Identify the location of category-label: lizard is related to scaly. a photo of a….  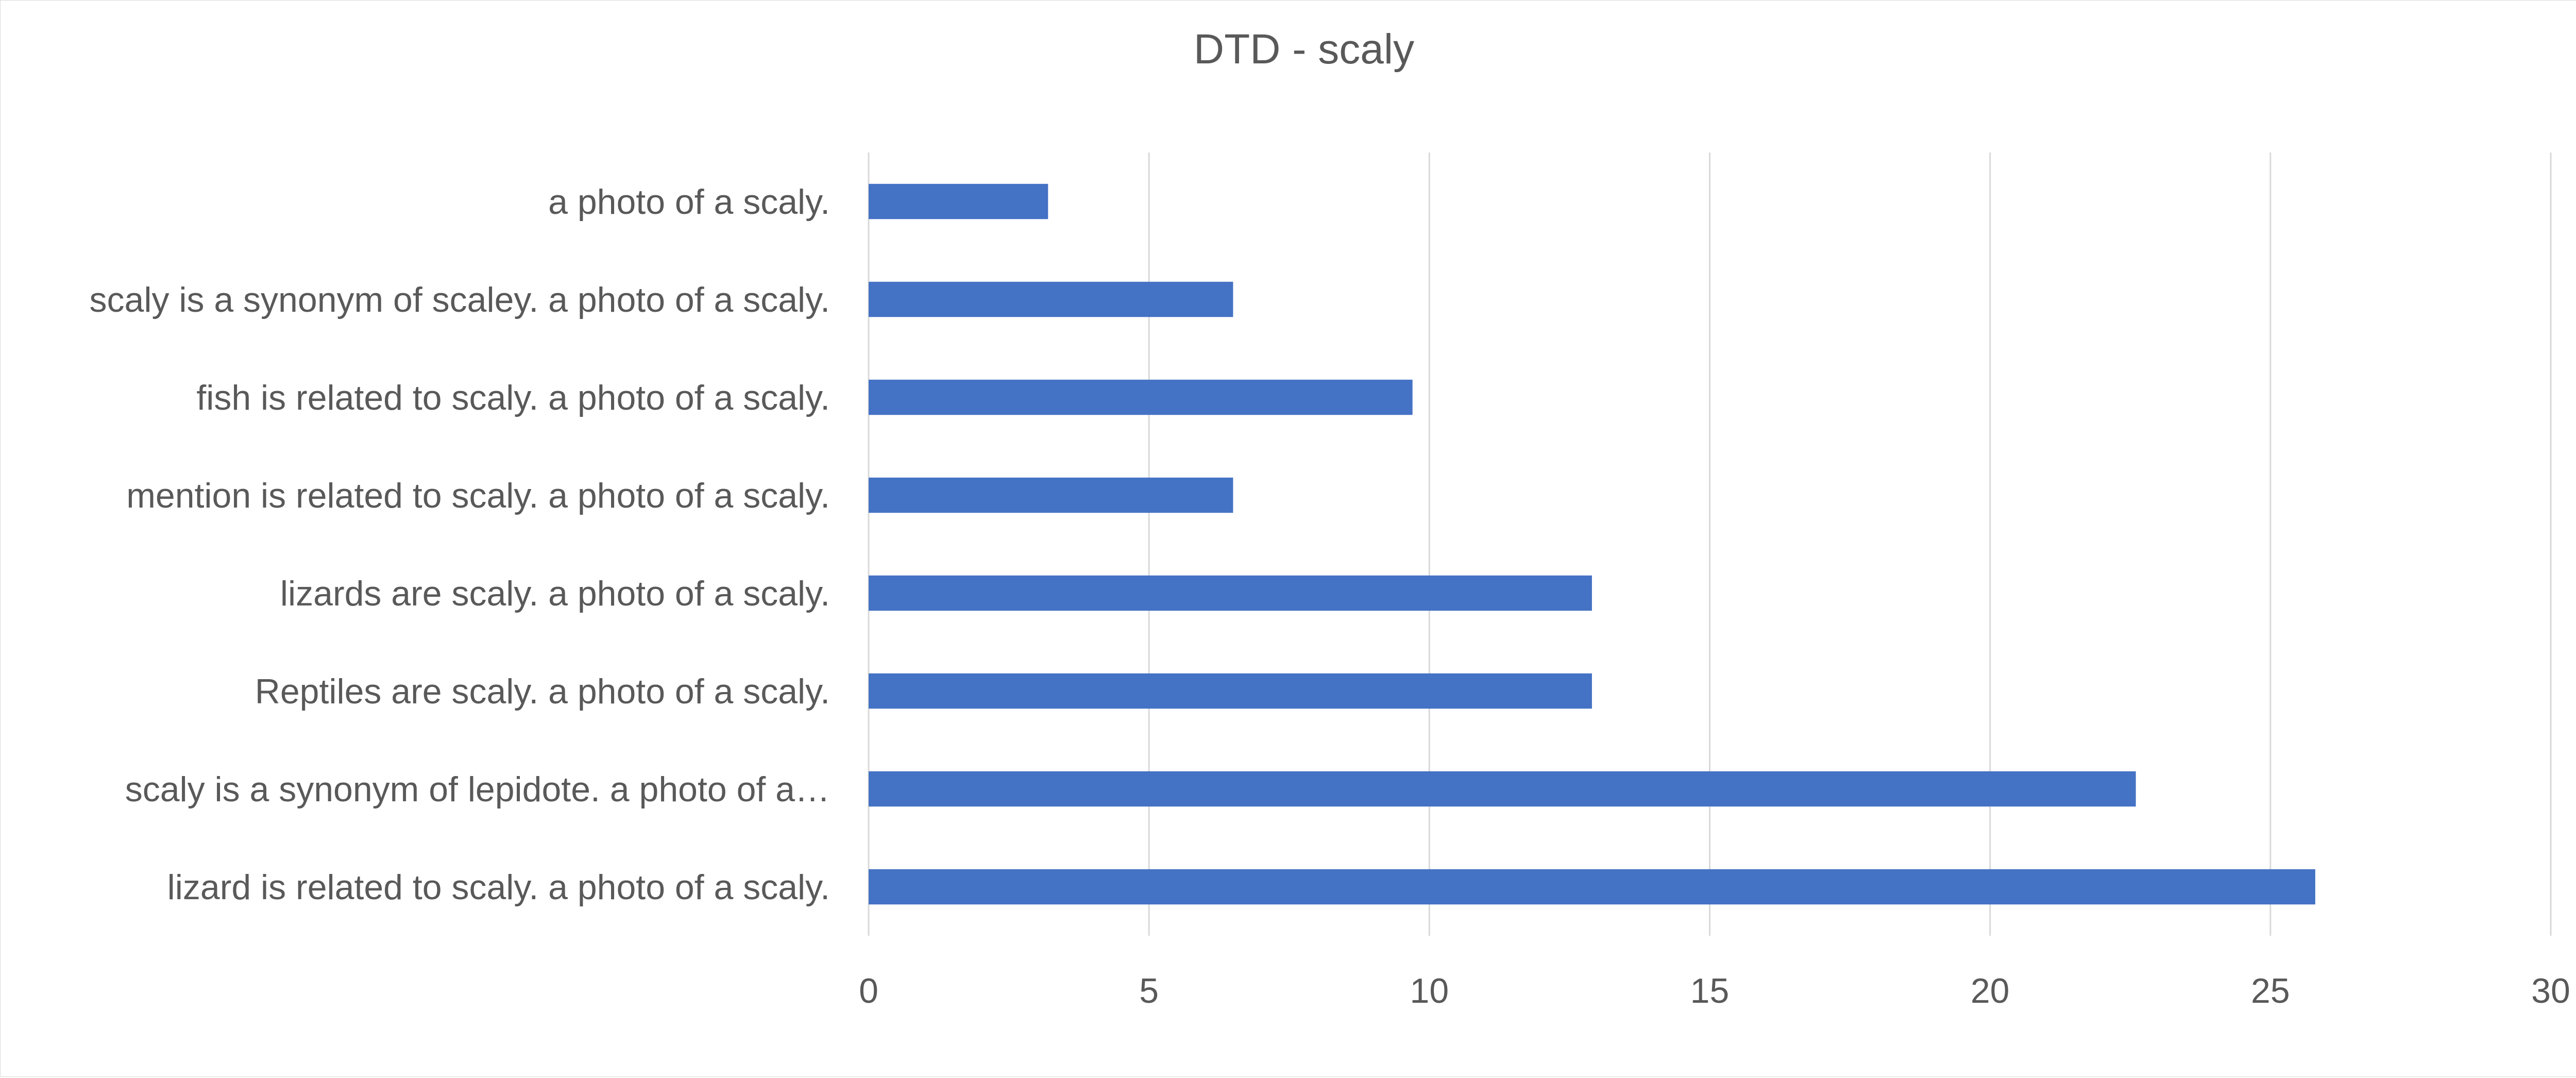
(498, 887).